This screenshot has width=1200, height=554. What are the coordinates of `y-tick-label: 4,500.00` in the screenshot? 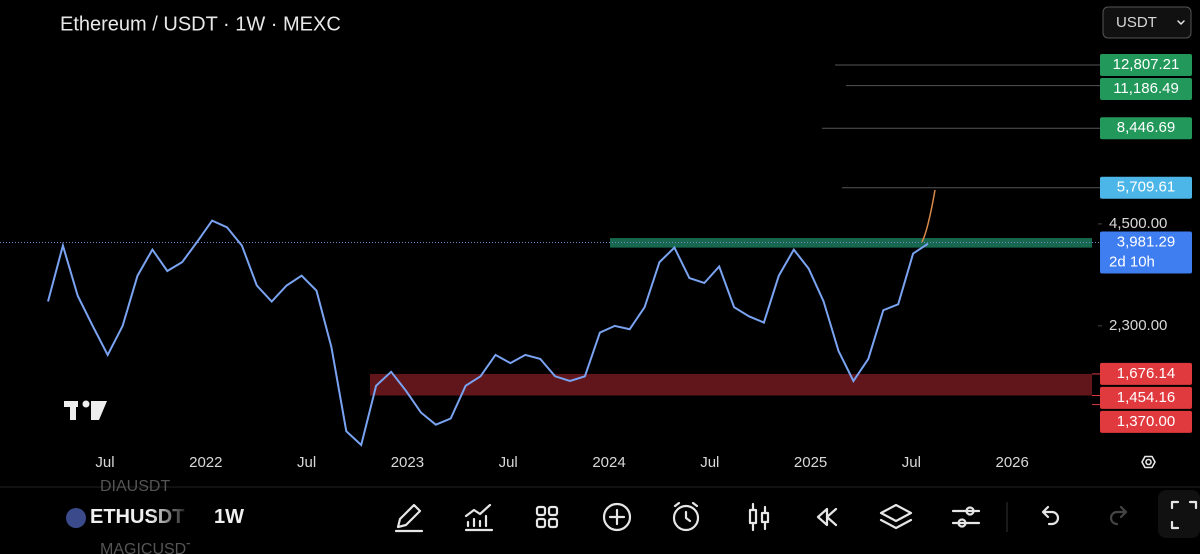 It's located at (1138, 223).